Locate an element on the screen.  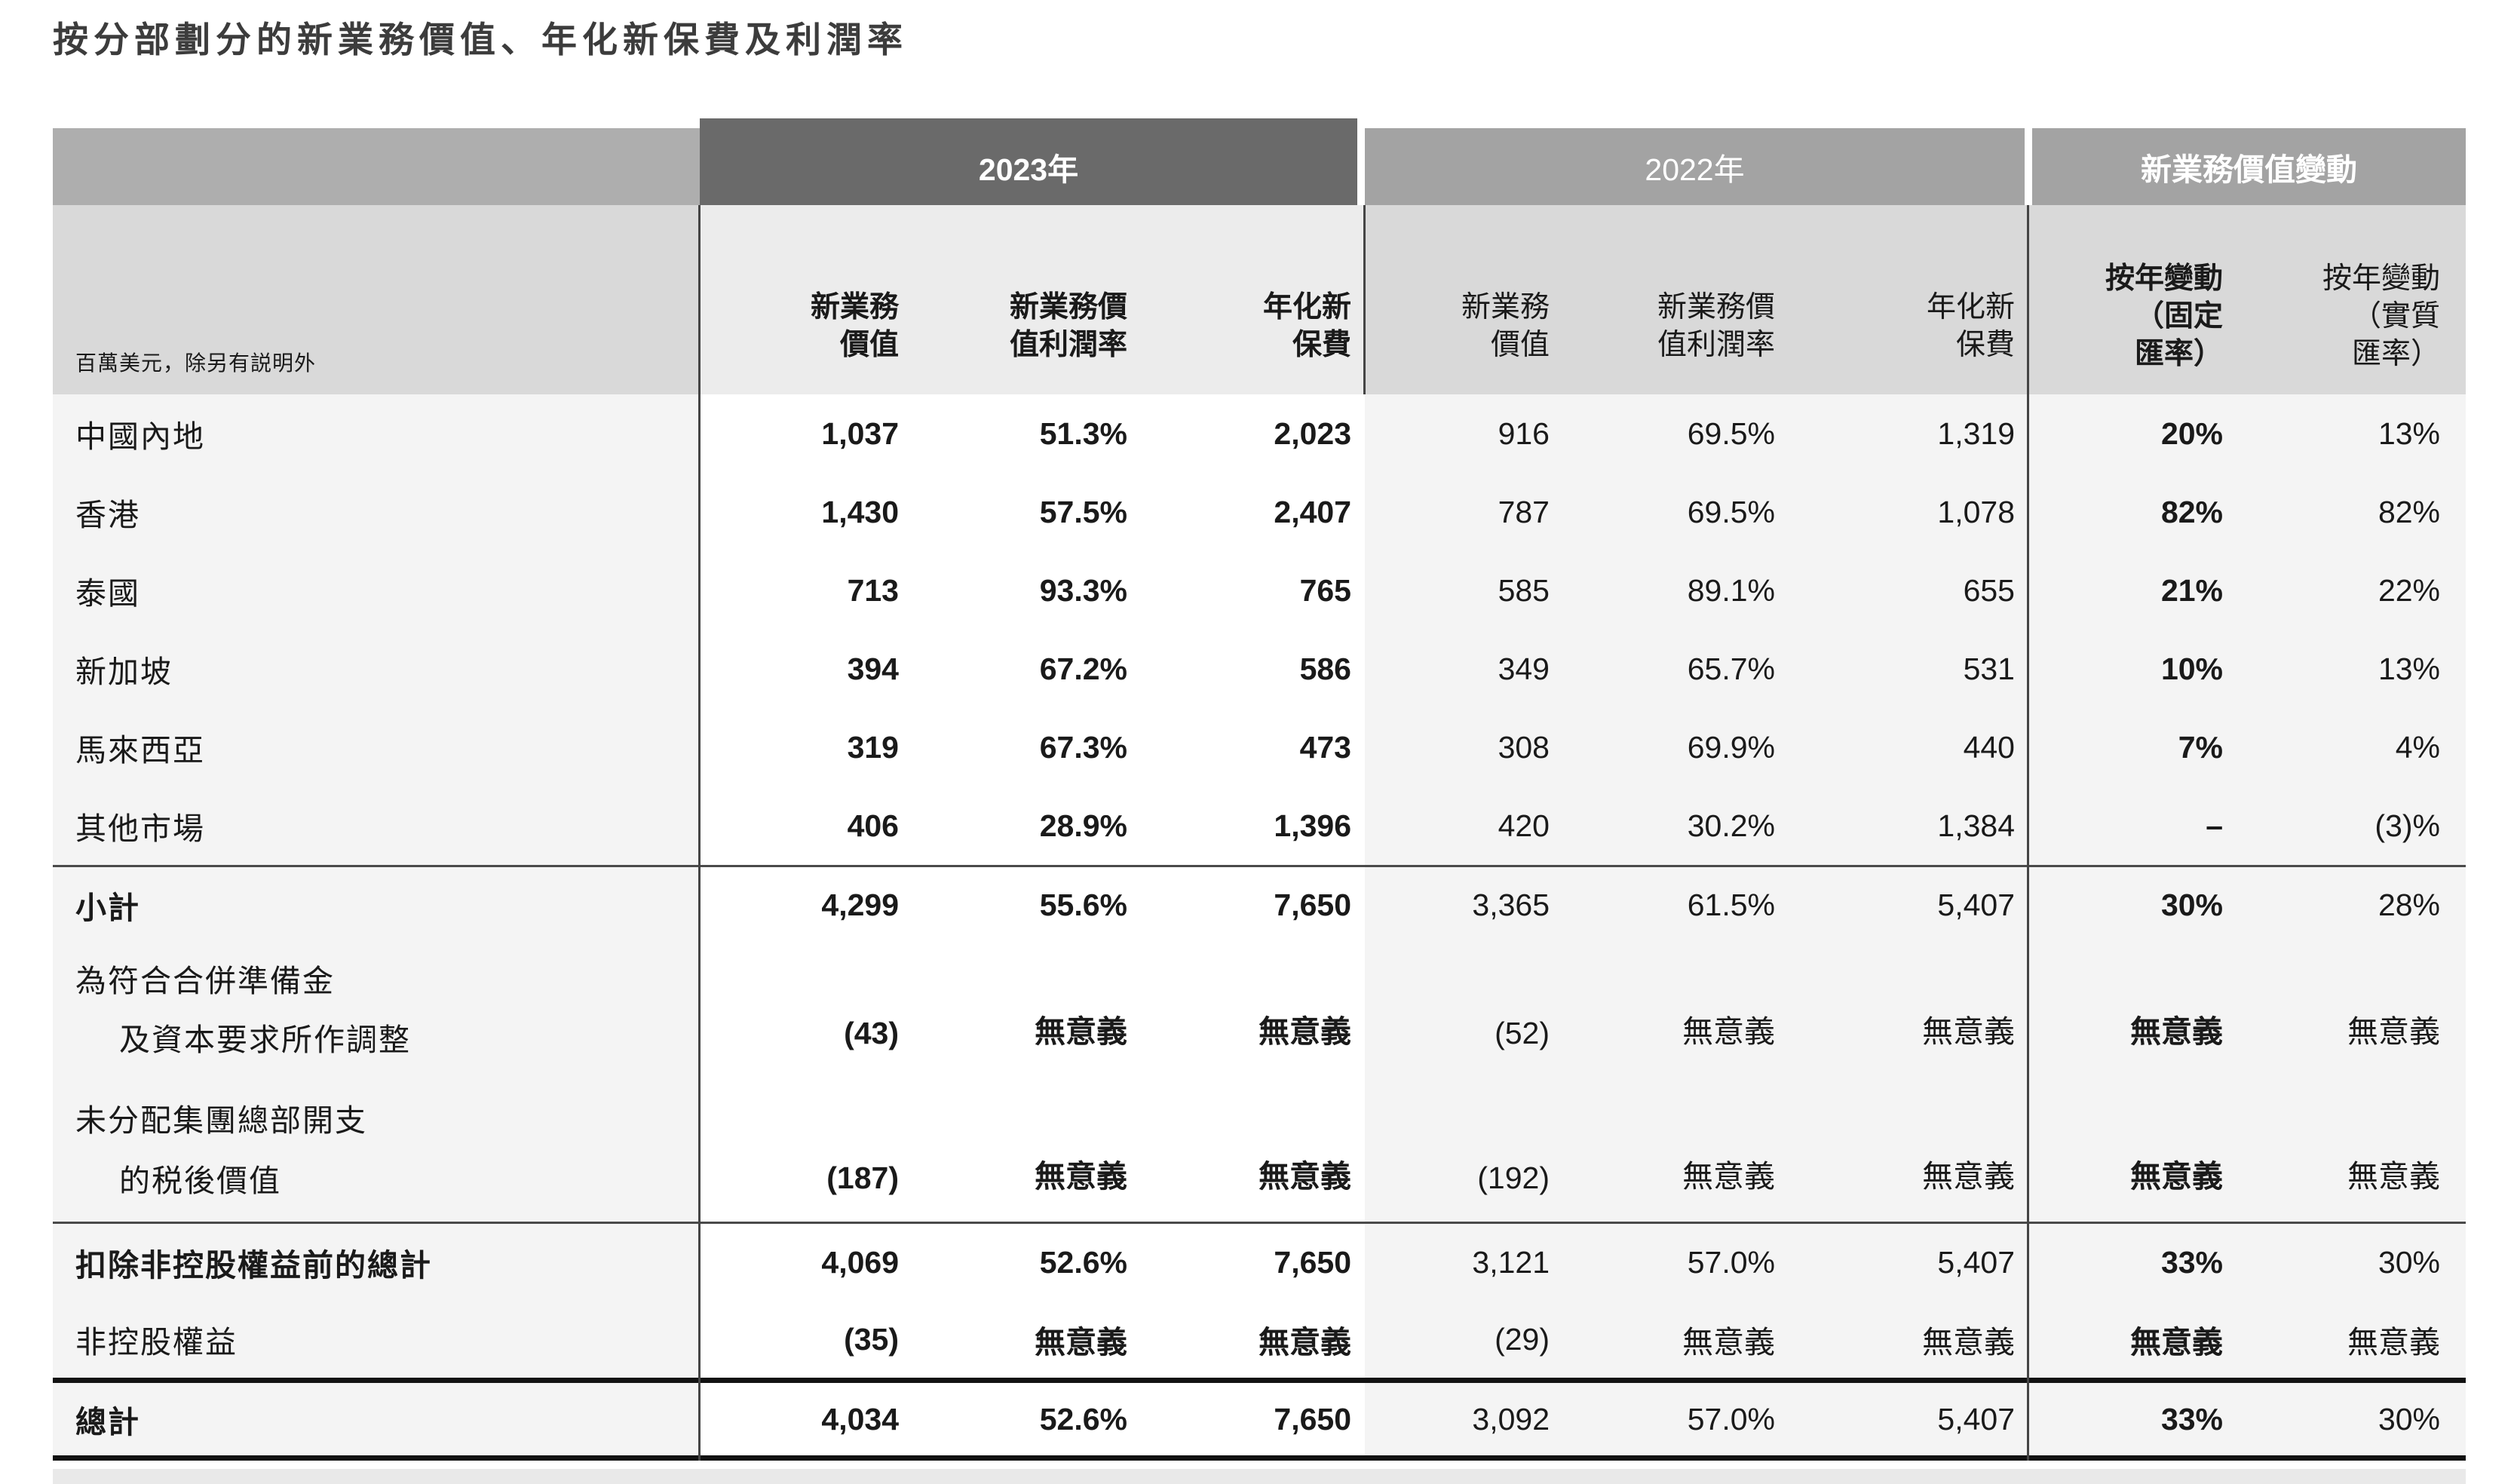
column-header-nbv-2023: 新業務 價值 is located at coordinates (806, 299).